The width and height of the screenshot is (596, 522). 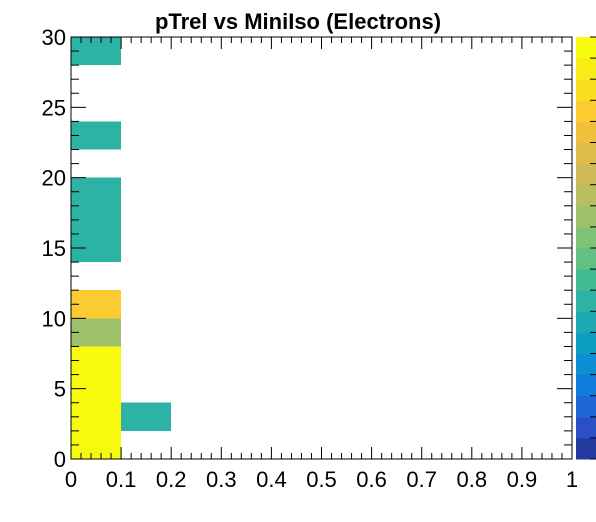 What do you see at coordinates (221, 479) in the screenshot?
I see `x-tick-label: 0.3` at bounding box center [221, 479].